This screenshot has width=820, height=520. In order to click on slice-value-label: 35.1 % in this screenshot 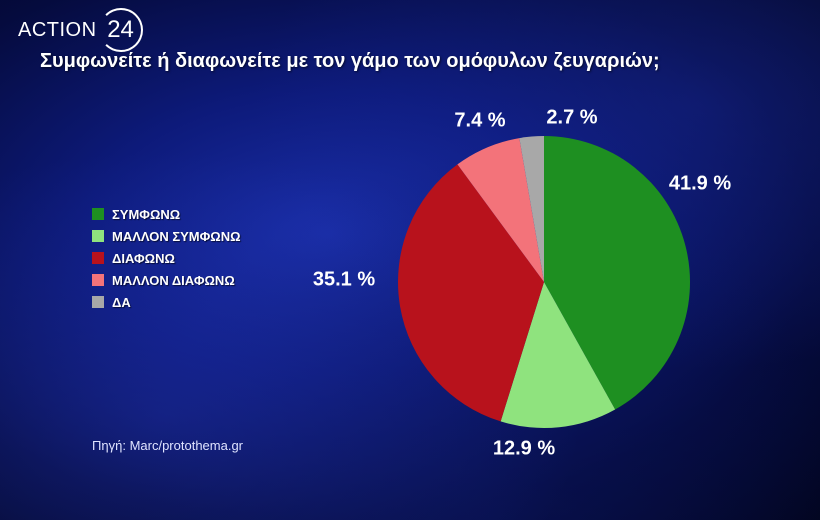, I will do `click(344, 279)`.